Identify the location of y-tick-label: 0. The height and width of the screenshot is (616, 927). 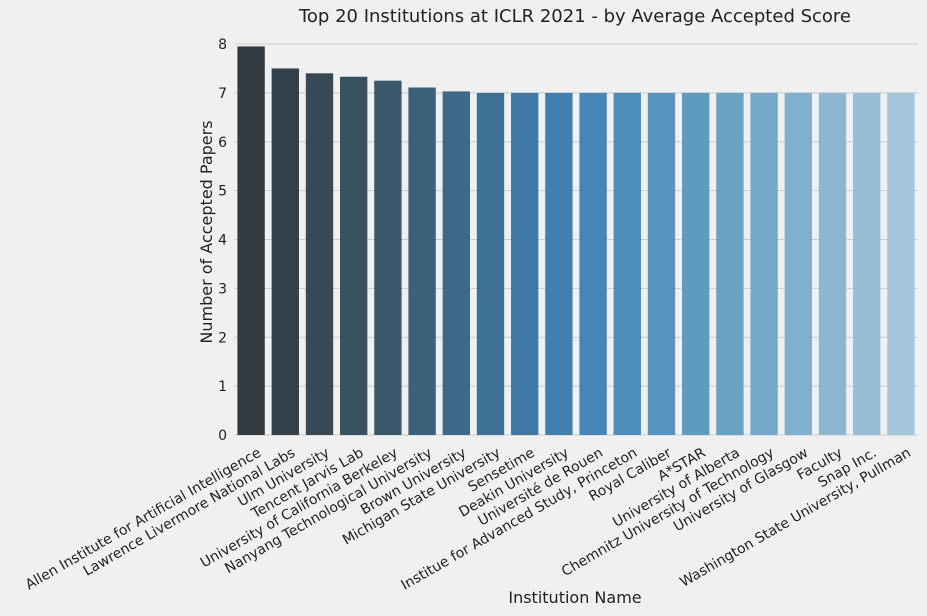
(222, 436).